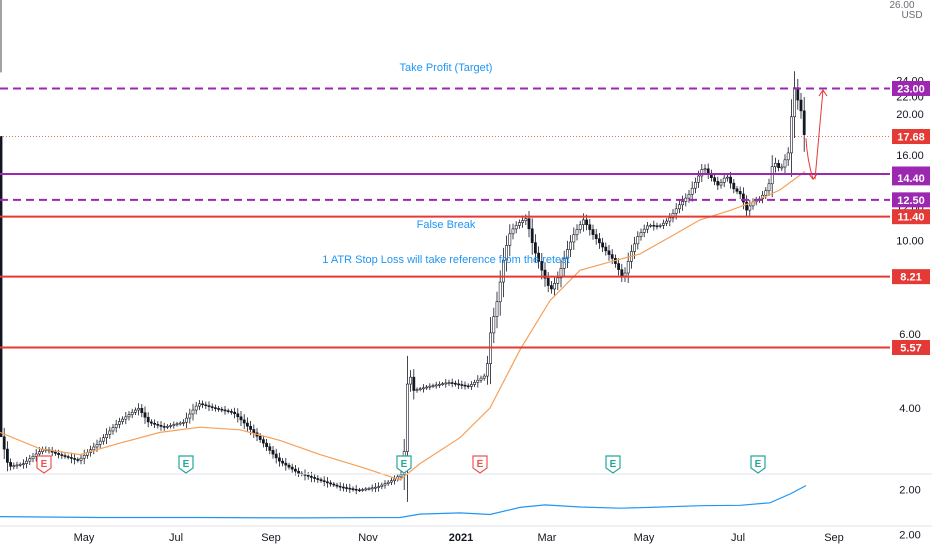 The width and height of the screenshot is (932, 550). I want to click on svg-text: 17.68, so click(911, 138).